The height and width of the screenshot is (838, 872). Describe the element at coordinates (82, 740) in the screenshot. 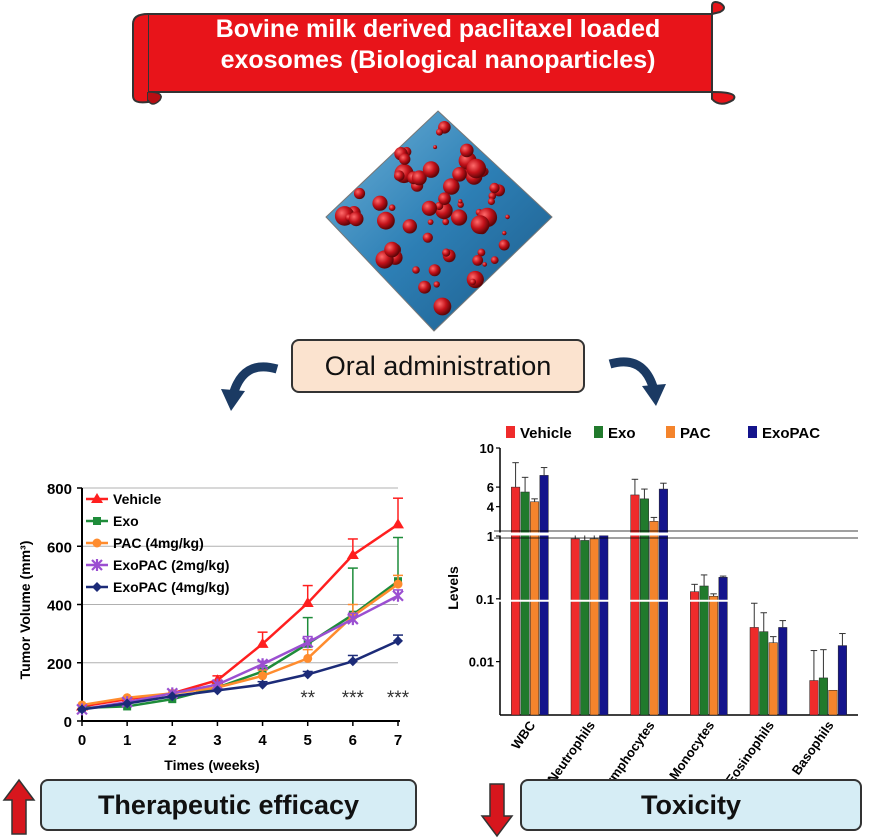

I see `line-x-tick-label: 0` at that location.